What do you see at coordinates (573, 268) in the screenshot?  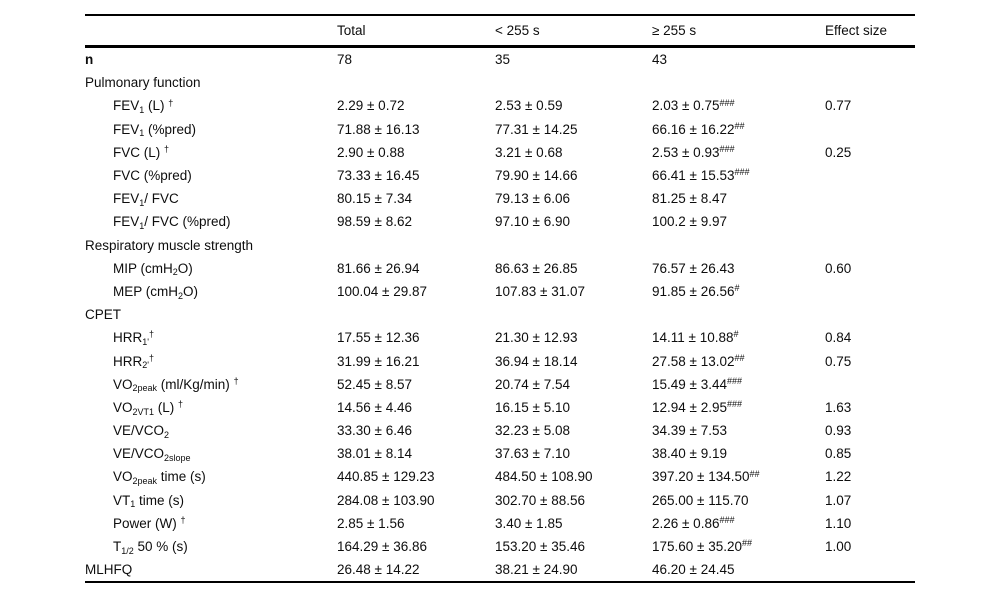 I see `value-cell: 86.63 ± 26.85` at bounding box center [573, 268].